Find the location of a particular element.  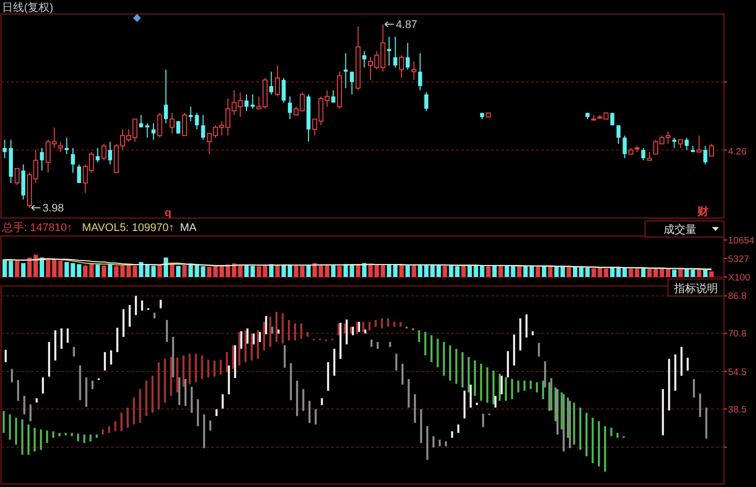

y-tick-label: X100 is located at coordinates (739, 278).